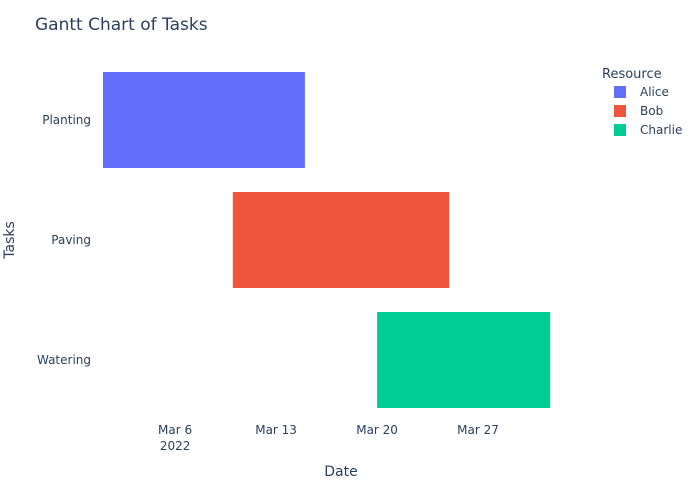 This screenshot has height=504, width=700. I want to click on x-tick-label: Mar 27, so click(478, 430).